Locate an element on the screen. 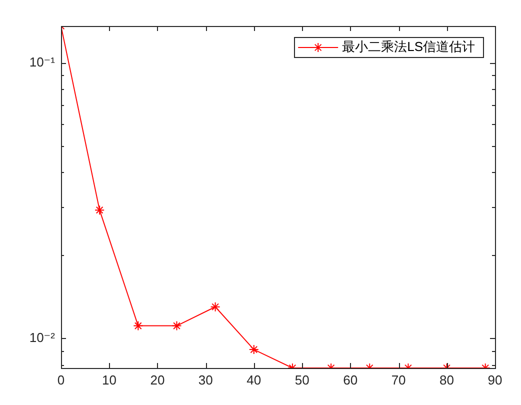  legend-label: 最小二乘法LS信道估计 is located at coordinates (409, 46).